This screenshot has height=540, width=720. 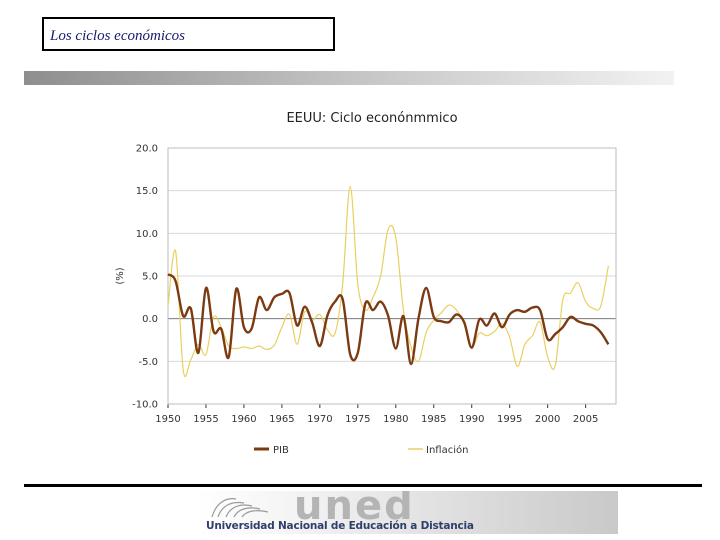 What do you see at coordinates (150, 277) in the screenshot?
I see `y-tick-label: 5.0` at bounding box center [150, 277].